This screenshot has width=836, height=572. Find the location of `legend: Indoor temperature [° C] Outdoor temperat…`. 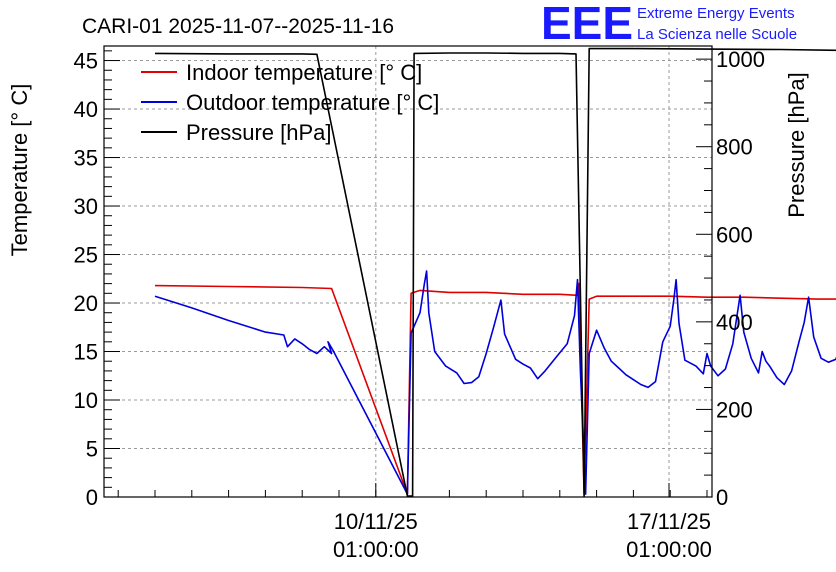

legend: Indoor temperature [° C] Outdoor temperat… is located at coordinates (290, 102).